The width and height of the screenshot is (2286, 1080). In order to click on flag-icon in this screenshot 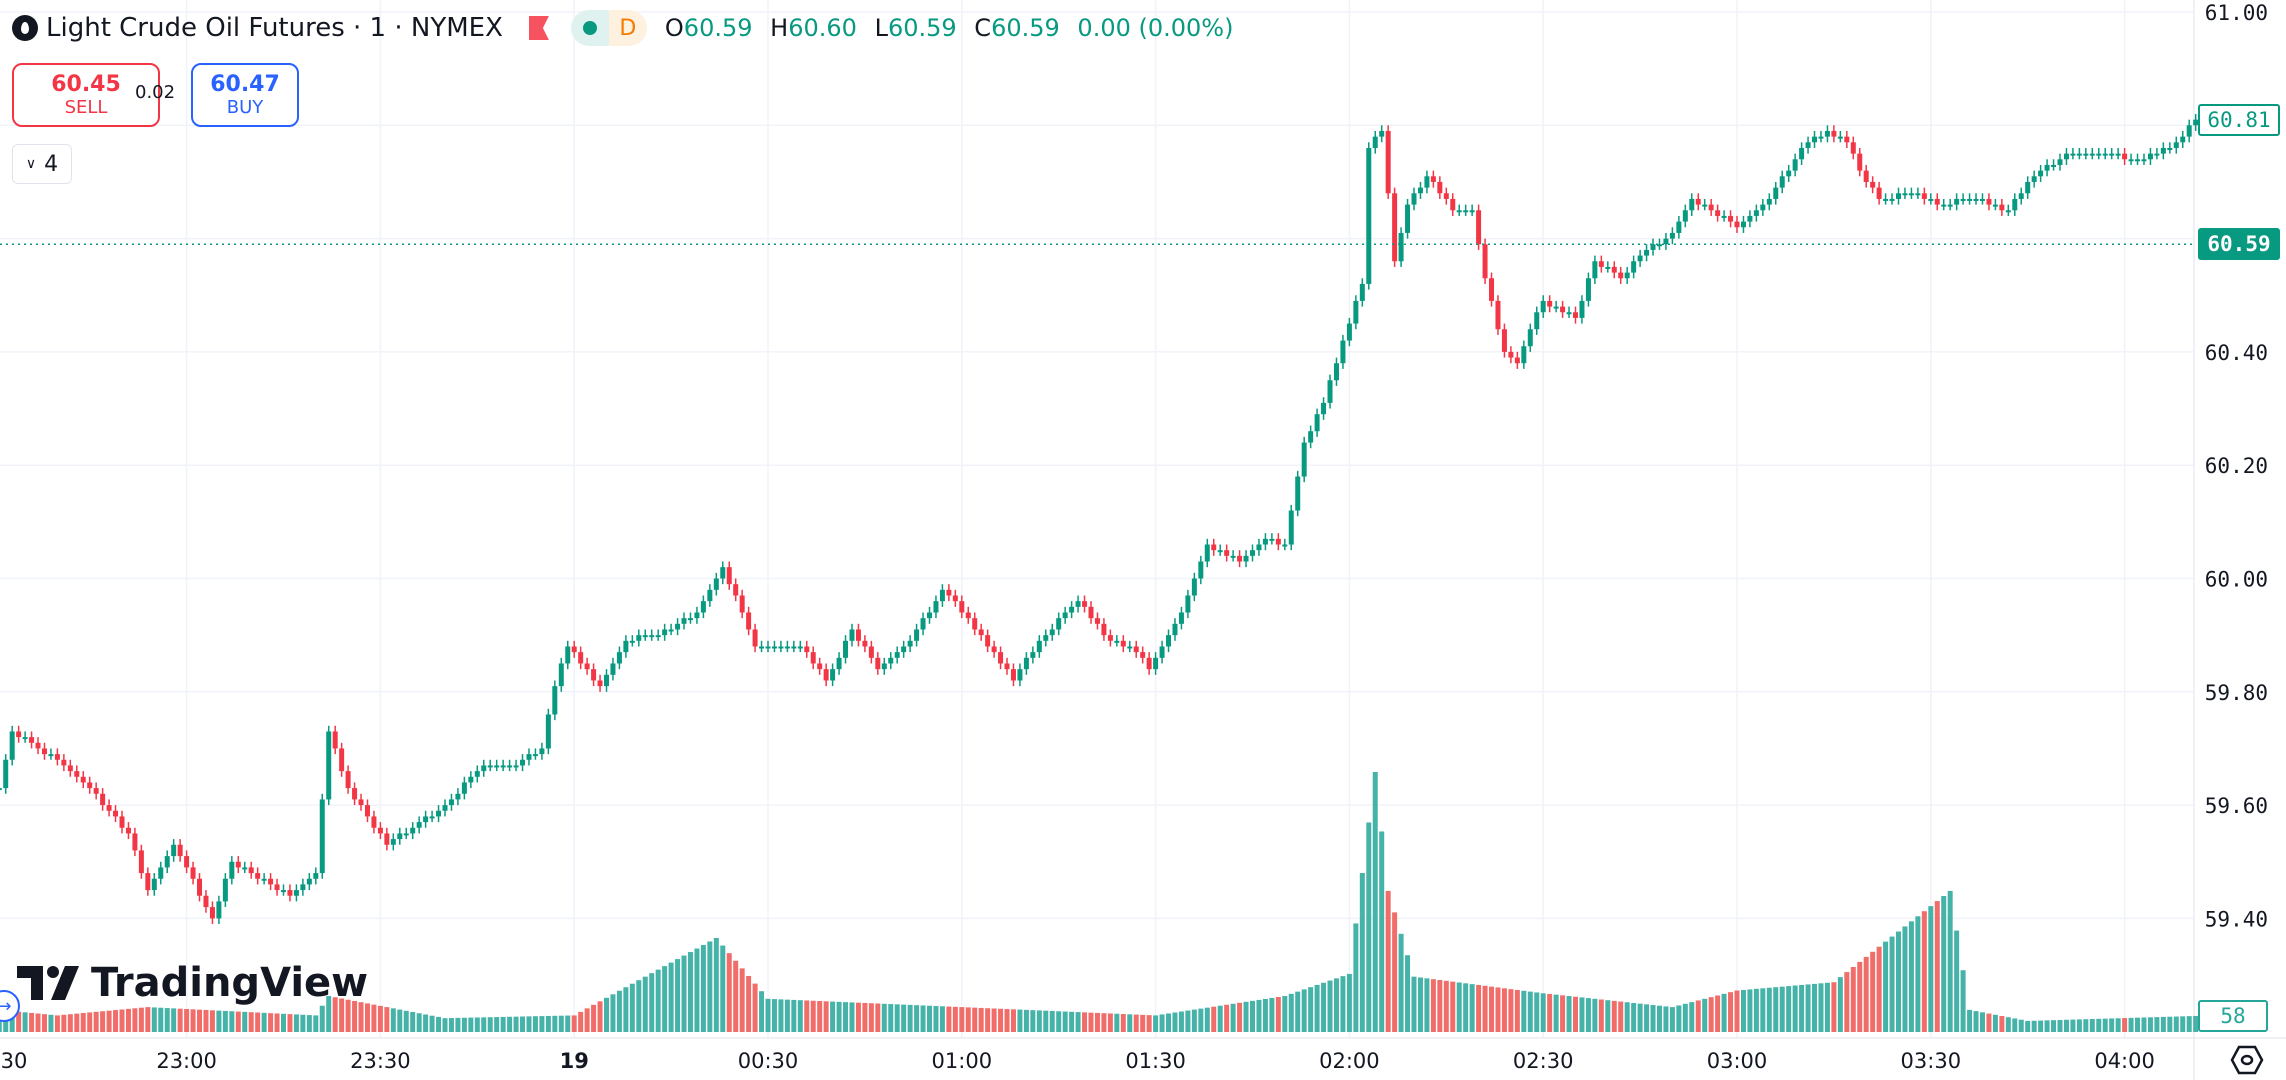, I will do `click(538, 28)`.